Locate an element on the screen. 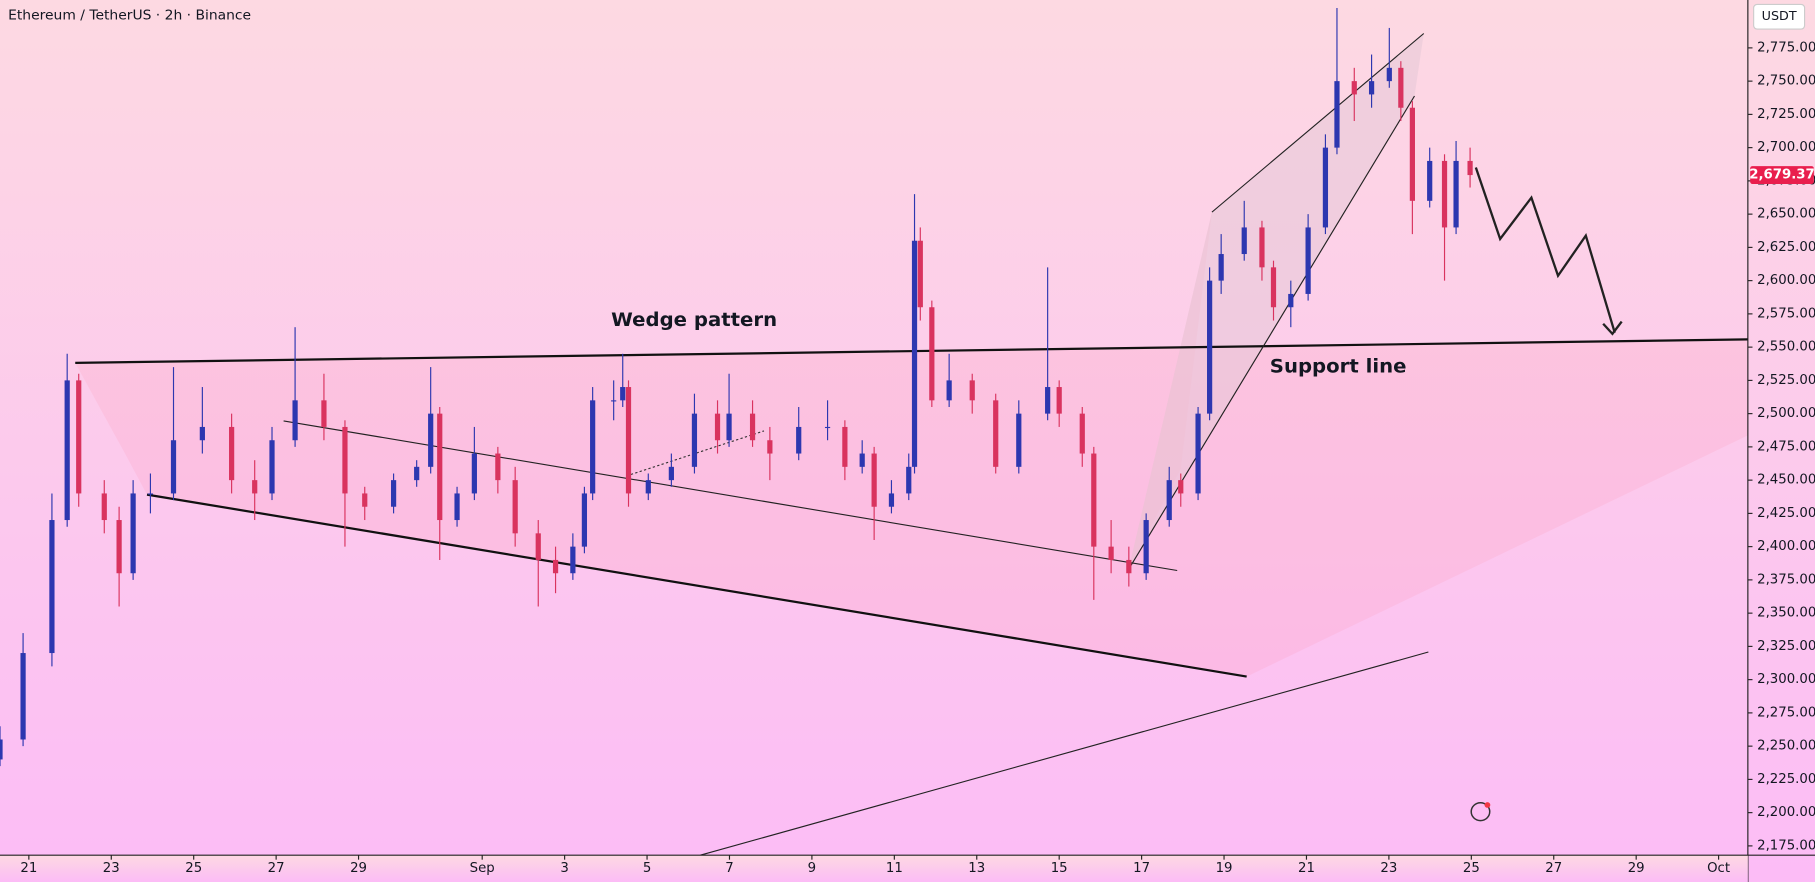 Image resolution: width=1815 pixels, height=882 pixels. y-tick-label: 2,300.00 is located at coordinates (1786, 679).